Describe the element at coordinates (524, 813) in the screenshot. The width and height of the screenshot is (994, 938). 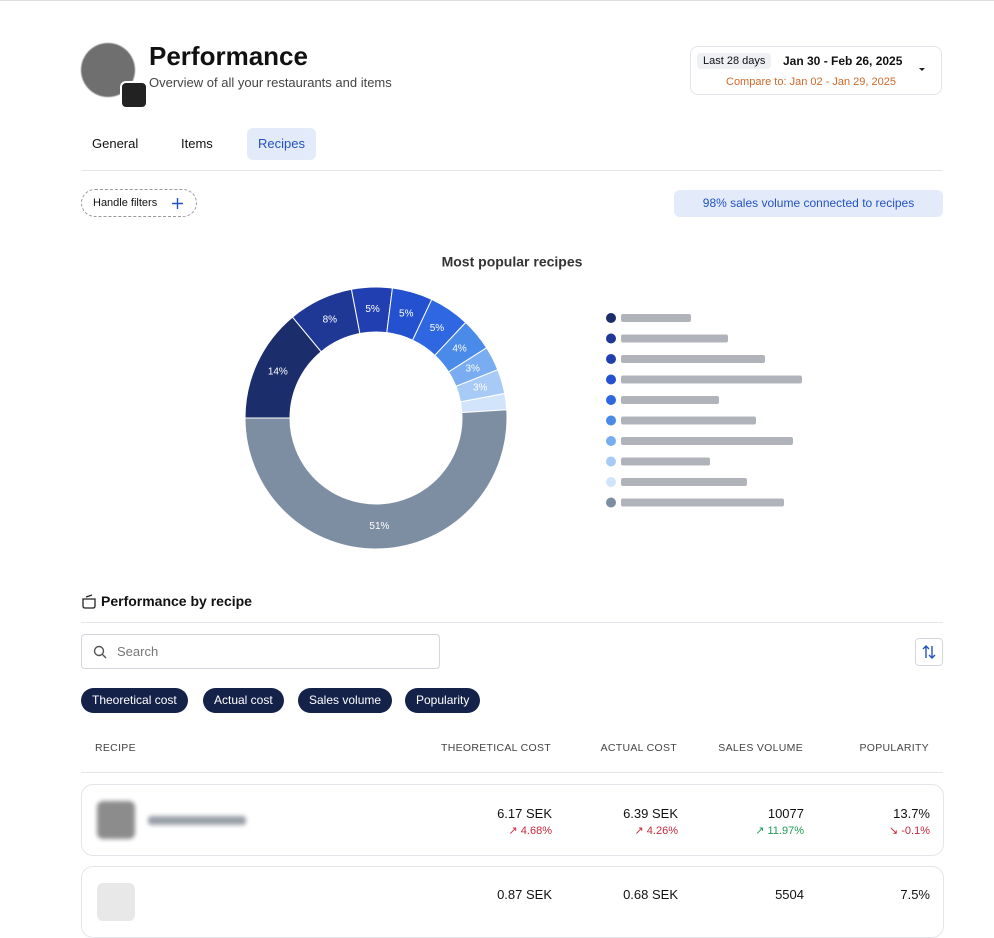
I see `cell: 6.17 SEK` at that location.